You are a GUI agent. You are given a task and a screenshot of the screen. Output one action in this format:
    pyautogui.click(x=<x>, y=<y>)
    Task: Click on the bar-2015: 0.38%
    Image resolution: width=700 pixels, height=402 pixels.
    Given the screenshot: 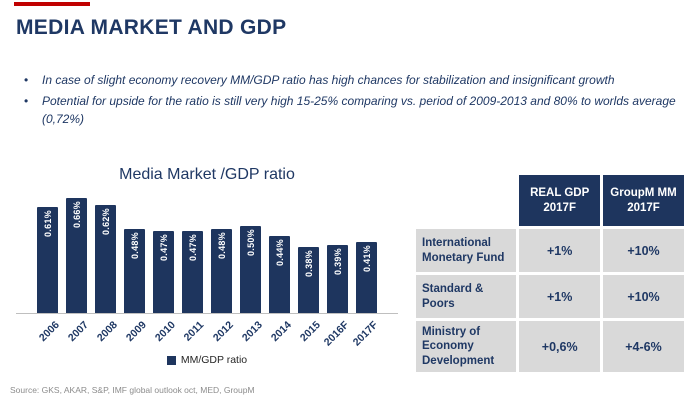 What is the action you would take?
    pyautogui.click(x=308, y=280)
    